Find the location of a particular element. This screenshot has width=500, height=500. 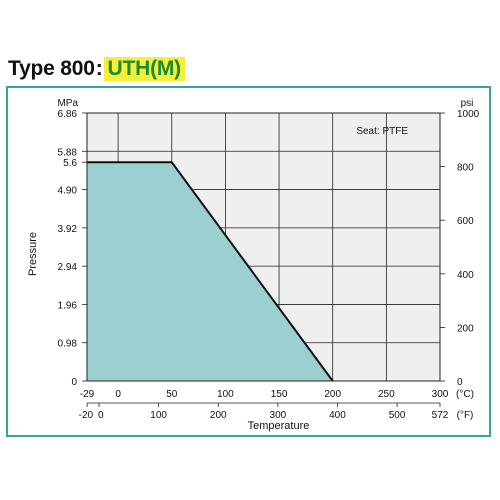

seat-annotation: Seat: PTFE is located at coordinates (382, 131).